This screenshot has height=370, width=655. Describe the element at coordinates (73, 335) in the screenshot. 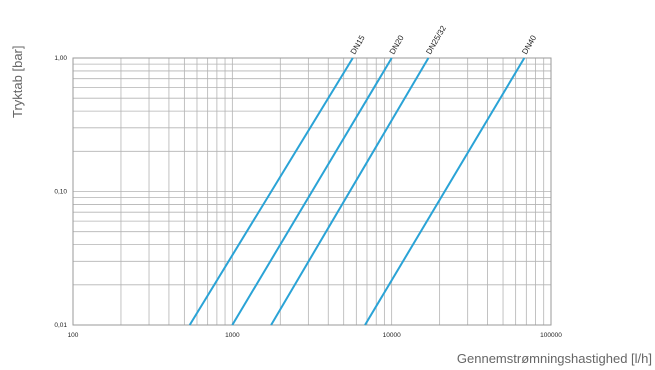

I see `x-tick-label: 100` at that location.